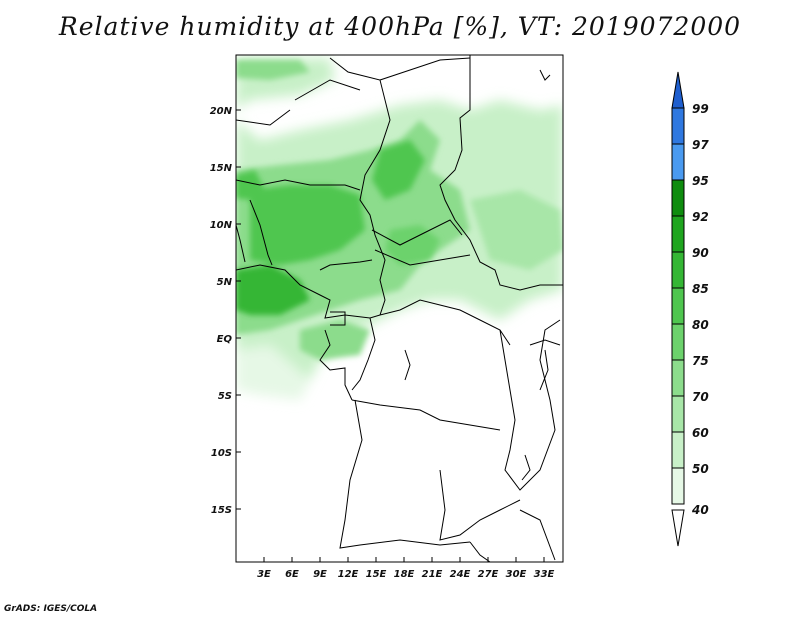 Image resolution: width=800 pixels, height=618 pixels. Describe the element at coordinates (225, 282) in the screenshot. I see `lat-tick-label: 5N` at that location.